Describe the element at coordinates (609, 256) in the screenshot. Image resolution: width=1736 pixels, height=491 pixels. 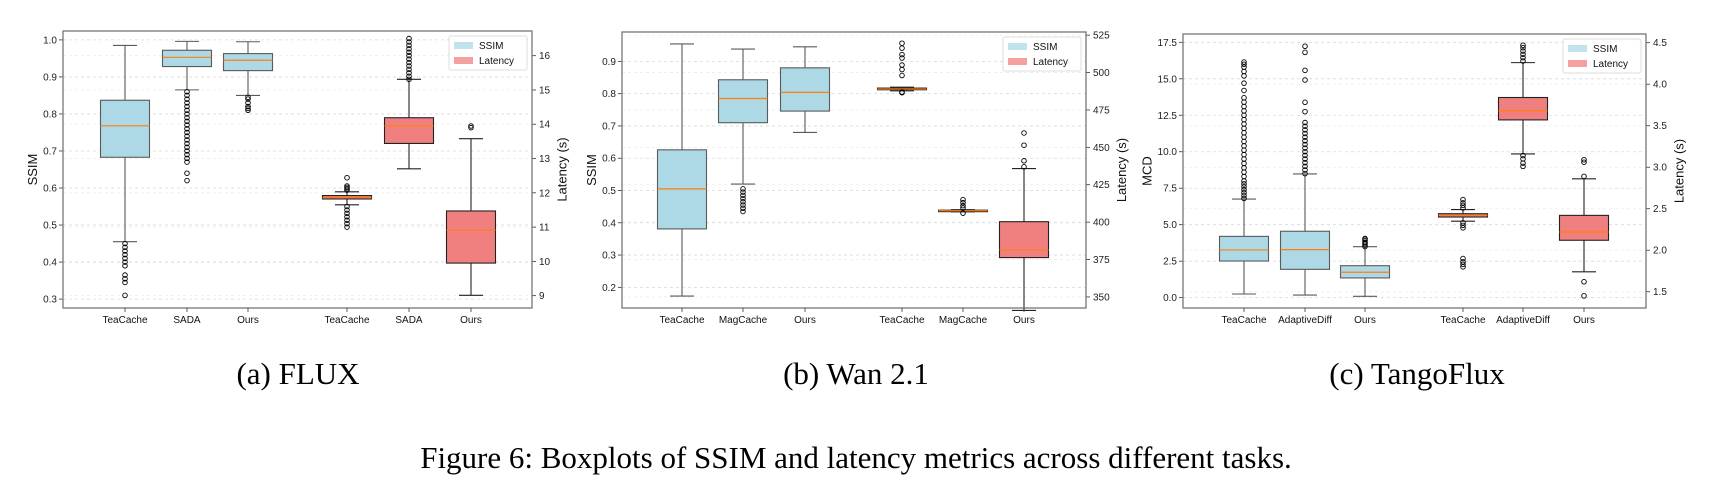
I see `y-tick-label: 0.3` at that location.